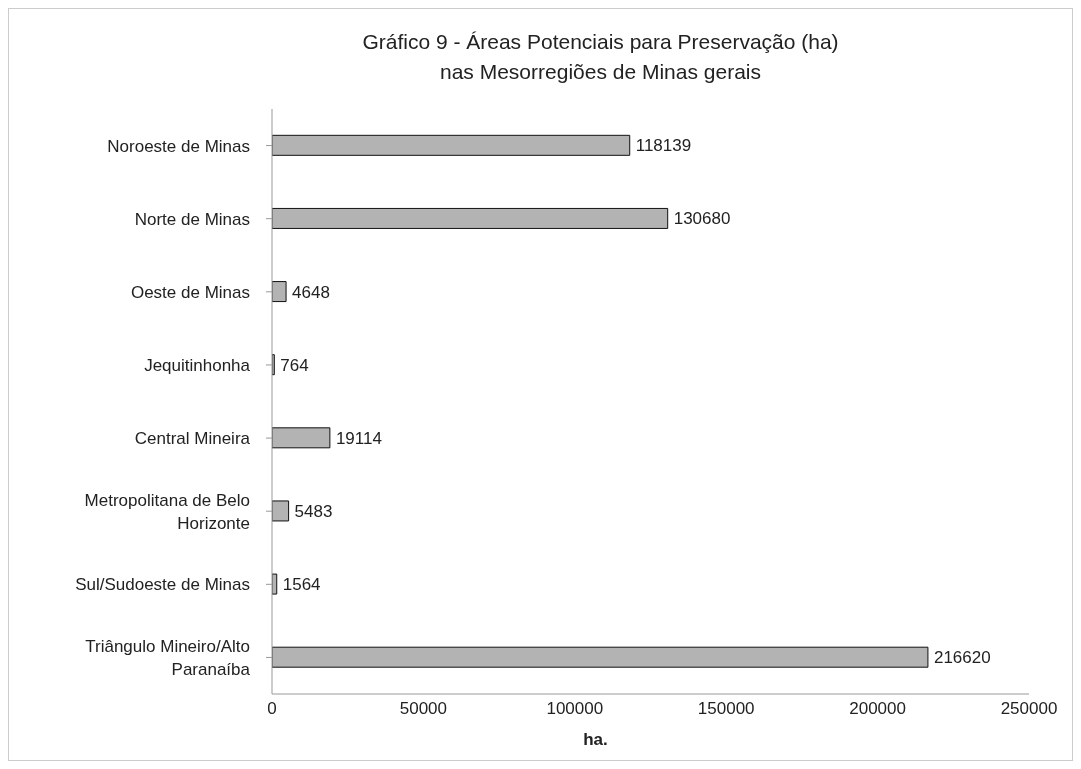 This screenshot has width=1081, height=769. Describe the element at coordinates (600, 57) in the screenshot. I see `chart-title: Gráfico 9 - Áreas Potenciais para Preservação (ha) nas Mesorregiões de Minas gerais` at that location.